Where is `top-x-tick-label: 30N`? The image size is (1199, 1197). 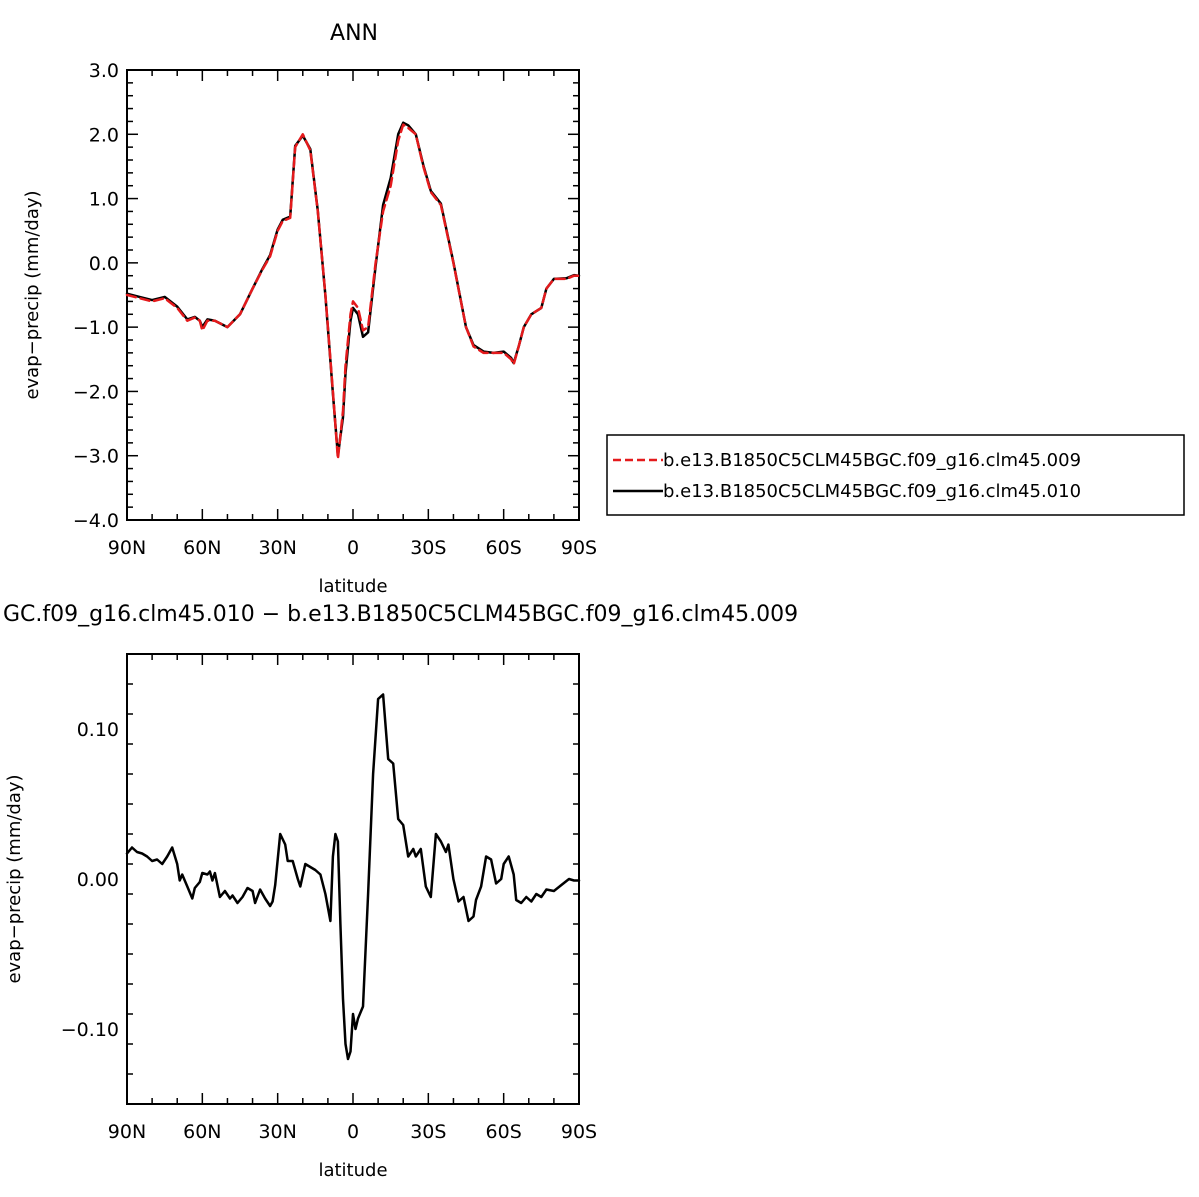
top-x-tick-label: 30N is located at coordinates (277, 548).